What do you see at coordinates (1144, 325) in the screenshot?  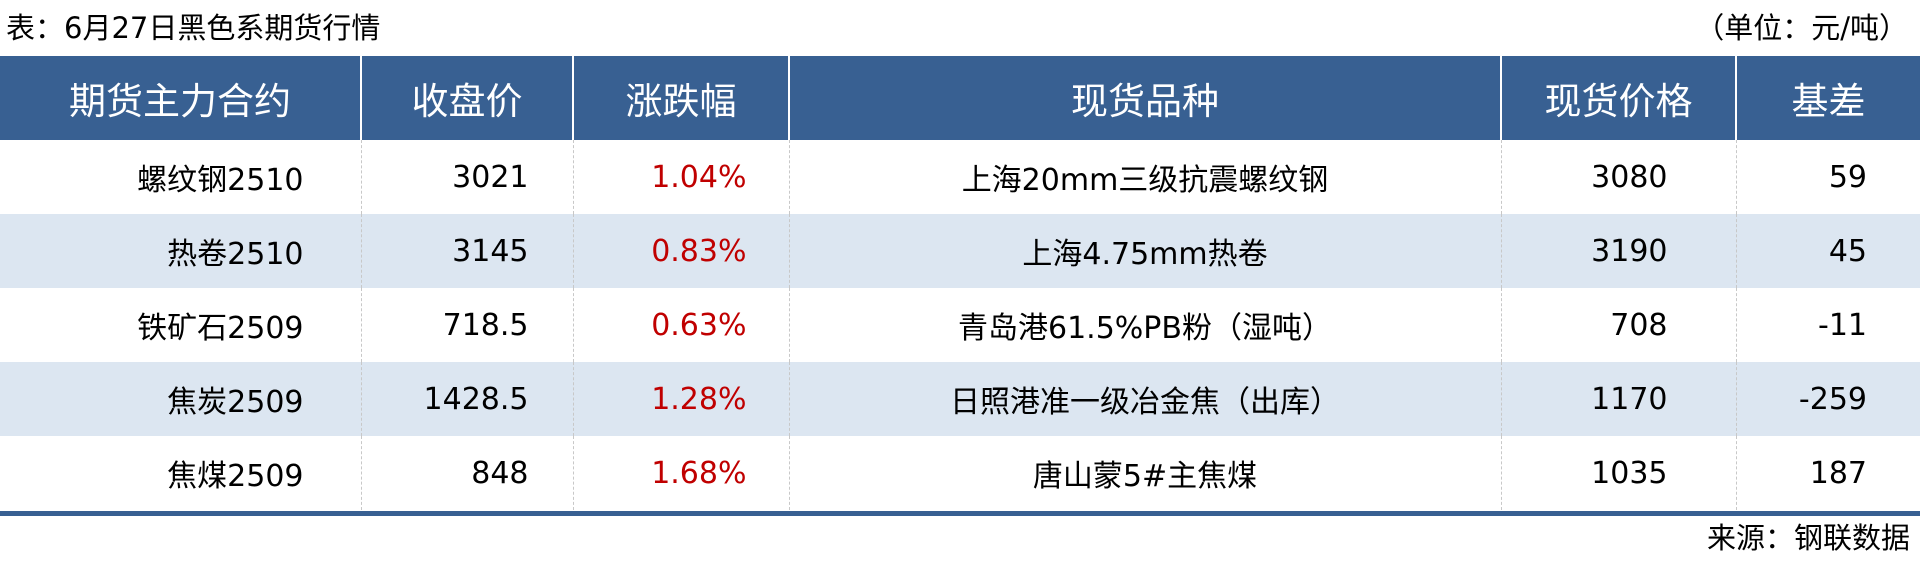 I see `spot-variety-cell: 青岛港61.5%PB粉（湿吨）` at bounding box center [1144, 325].